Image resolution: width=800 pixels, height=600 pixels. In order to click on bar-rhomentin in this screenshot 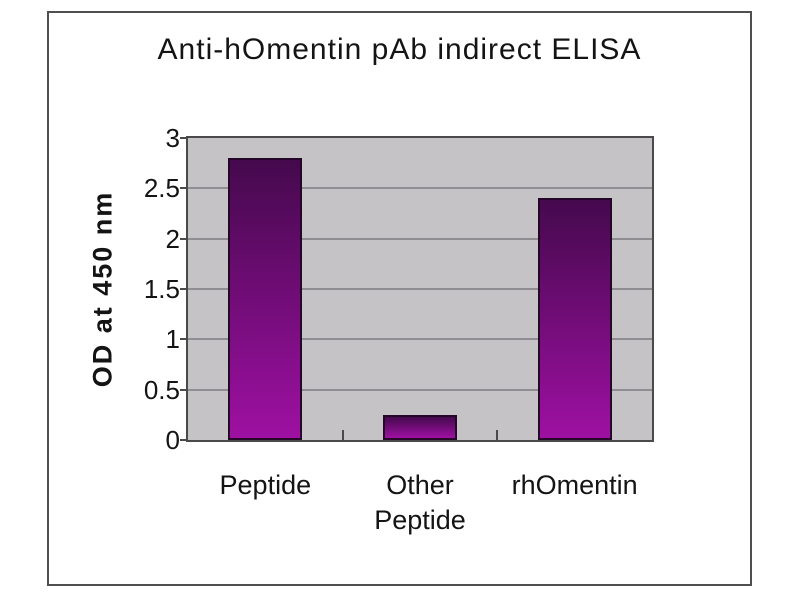, I will do `click(574, 319)`.